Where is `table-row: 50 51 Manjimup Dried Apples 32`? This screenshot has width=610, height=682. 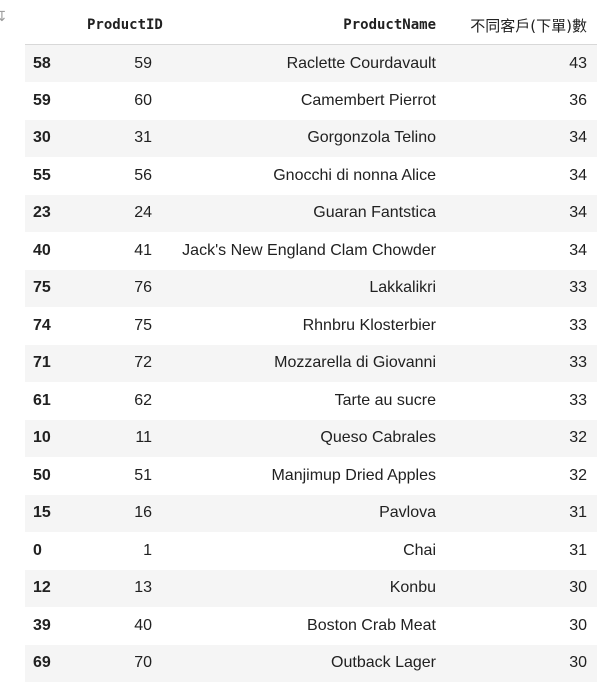
table-row: 50 51 Manjimup Dried Apples 32 is located at coordinates (311, 476).